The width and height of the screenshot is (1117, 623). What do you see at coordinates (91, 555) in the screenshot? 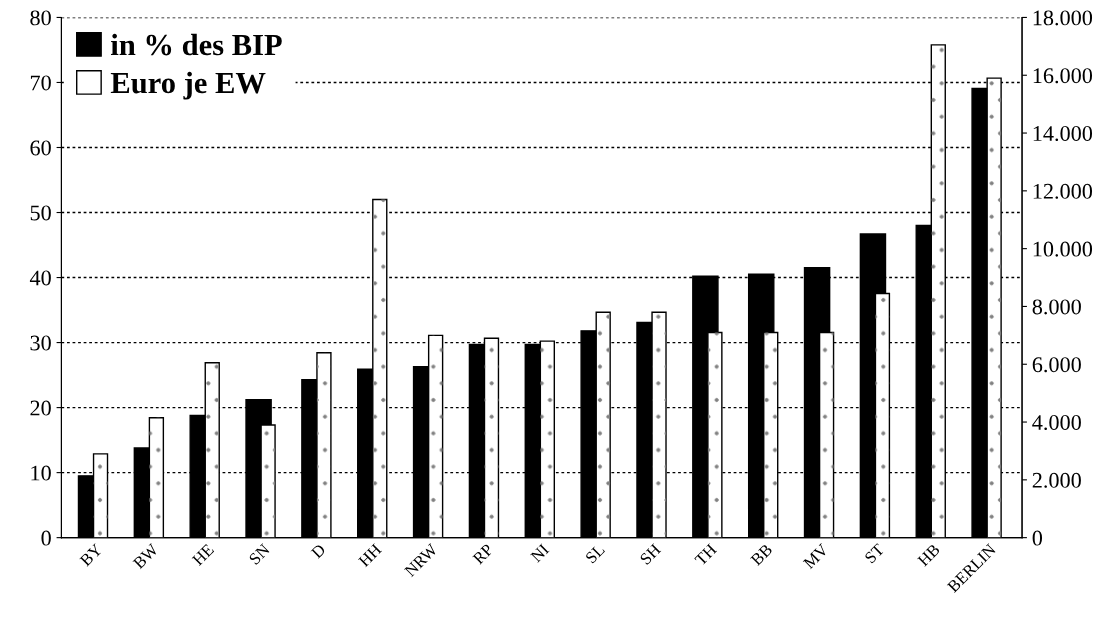
I see `x-tick-label: BY` at bounding box center [91, 555].